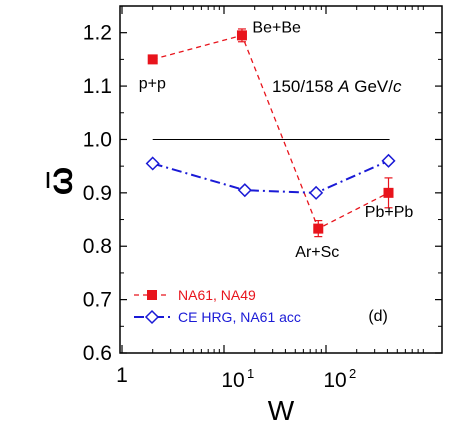  What do you see at coordinates (334, 380) in the screenshot?
I see `x-tick-label-100: 10` at bounding box center [334, 380].